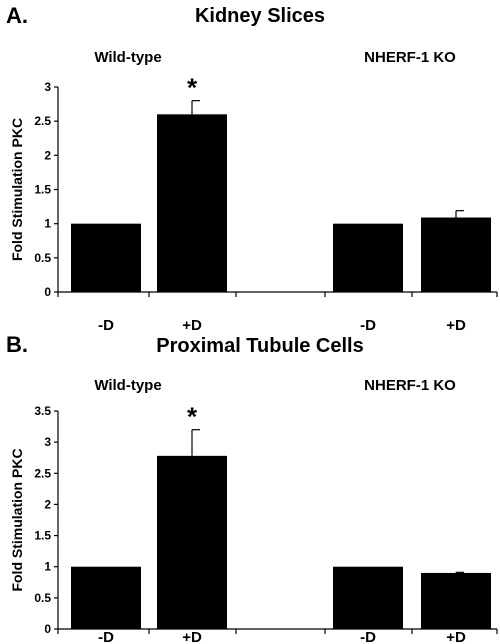 Image resolution: width=500 pixels, height=644 pixels. What do you see at coordinates (47, 224) in the screenshot?
I see `panel-a-y-tick-label: 1` at bounding box center [47, 224].